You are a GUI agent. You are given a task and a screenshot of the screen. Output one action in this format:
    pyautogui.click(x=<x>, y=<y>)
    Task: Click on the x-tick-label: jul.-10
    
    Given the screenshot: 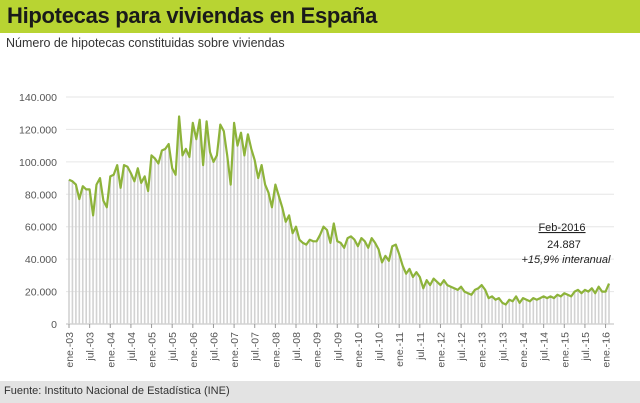 What is the action you would take?
    pyautogui.click(x=380, y=347)
    